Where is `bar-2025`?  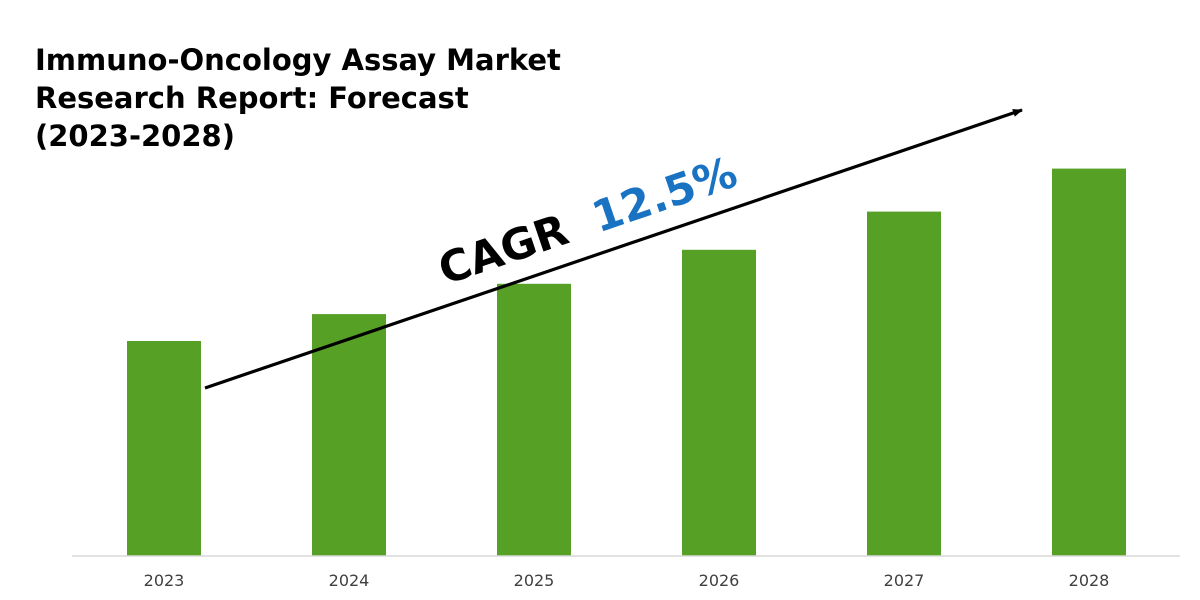
bar-2025 is located at coordinates (534, 419).